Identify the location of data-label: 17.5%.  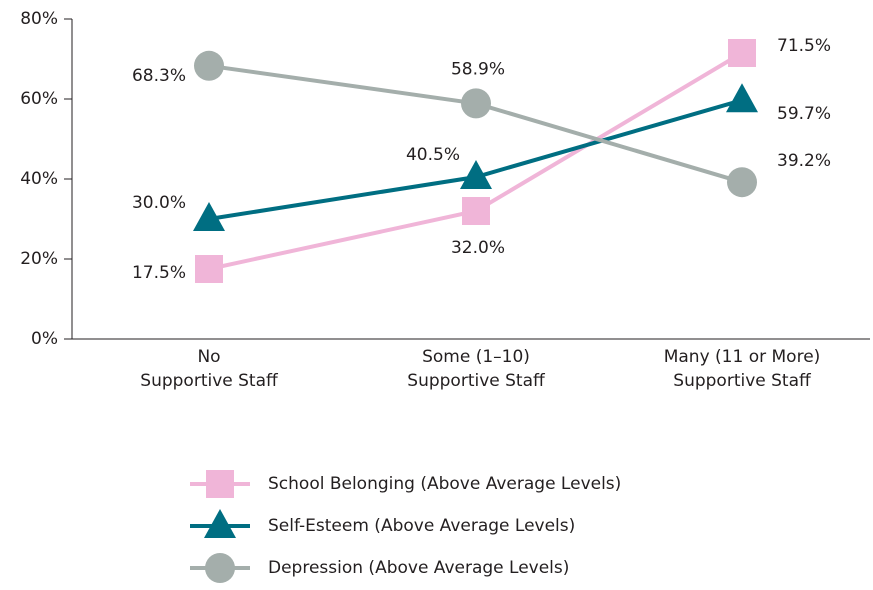
(159, 273).